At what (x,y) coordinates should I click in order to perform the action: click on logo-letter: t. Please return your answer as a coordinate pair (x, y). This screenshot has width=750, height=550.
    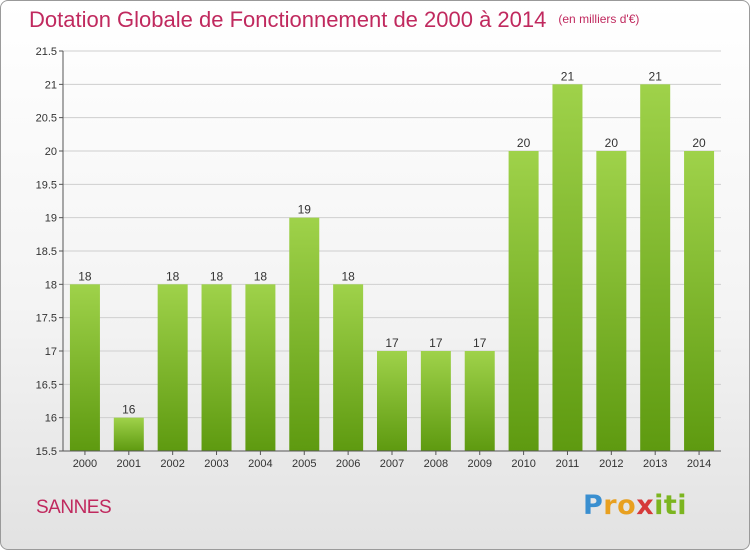
    Looking at the image, I should click on (670, 505).